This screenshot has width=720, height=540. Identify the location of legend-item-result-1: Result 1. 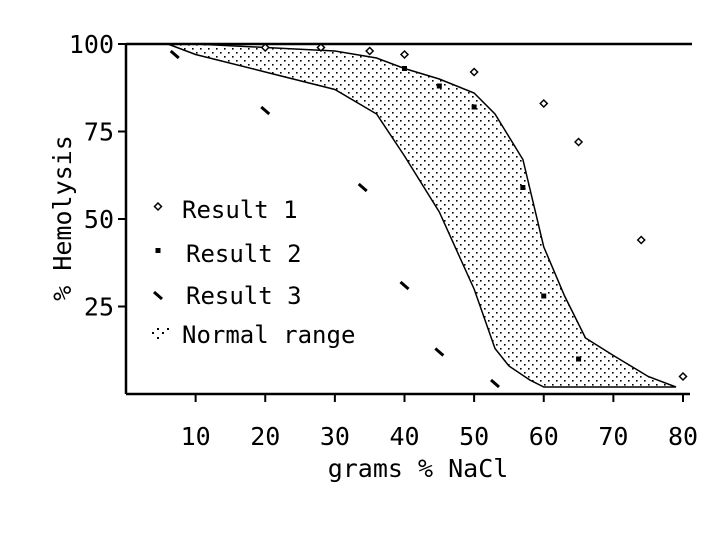
(225, 210).